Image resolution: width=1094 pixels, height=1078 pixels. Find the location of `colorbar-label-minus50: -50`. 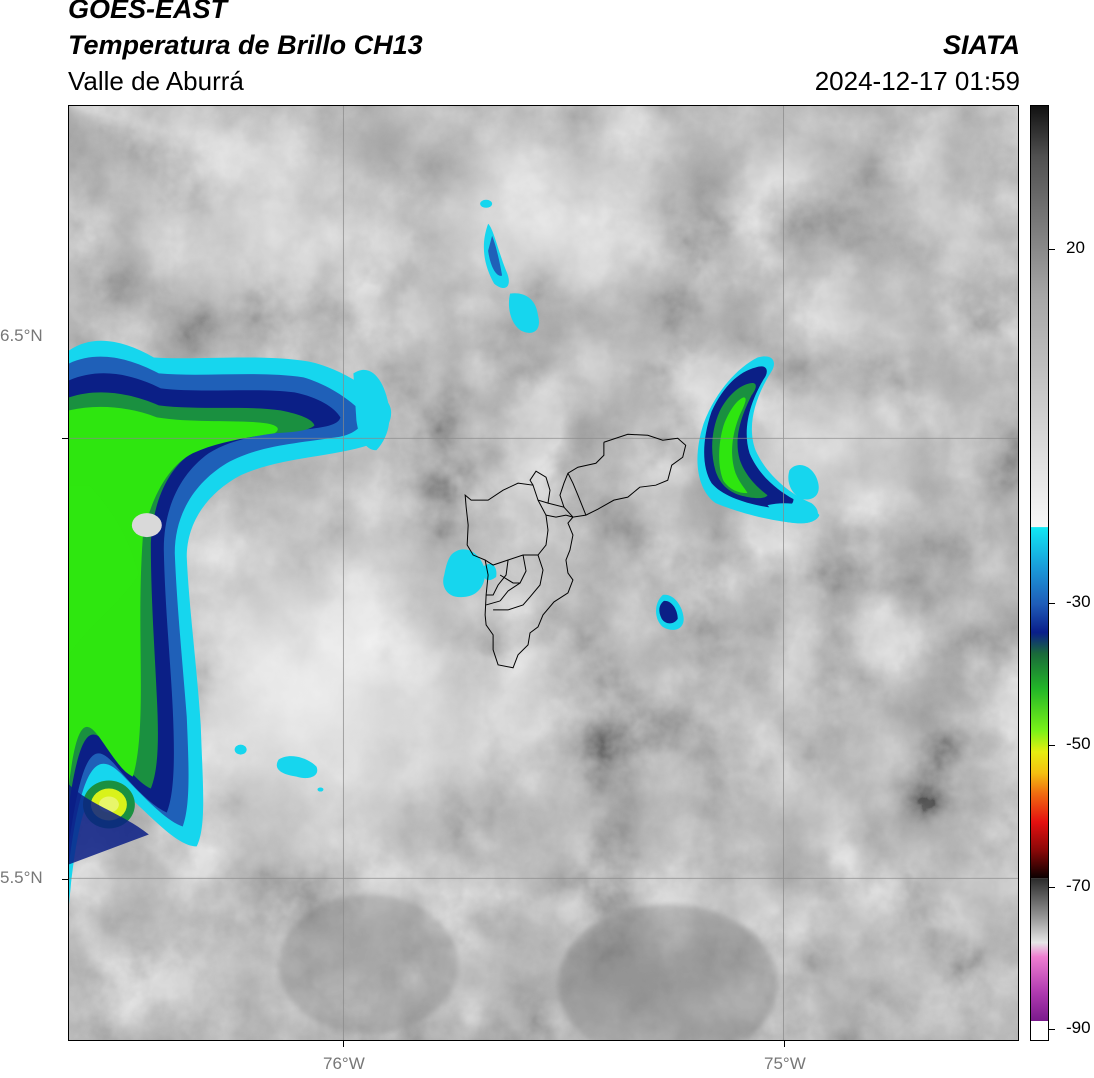

colorbar-label-minus50: -50 is located at coordinates (1078, 743).